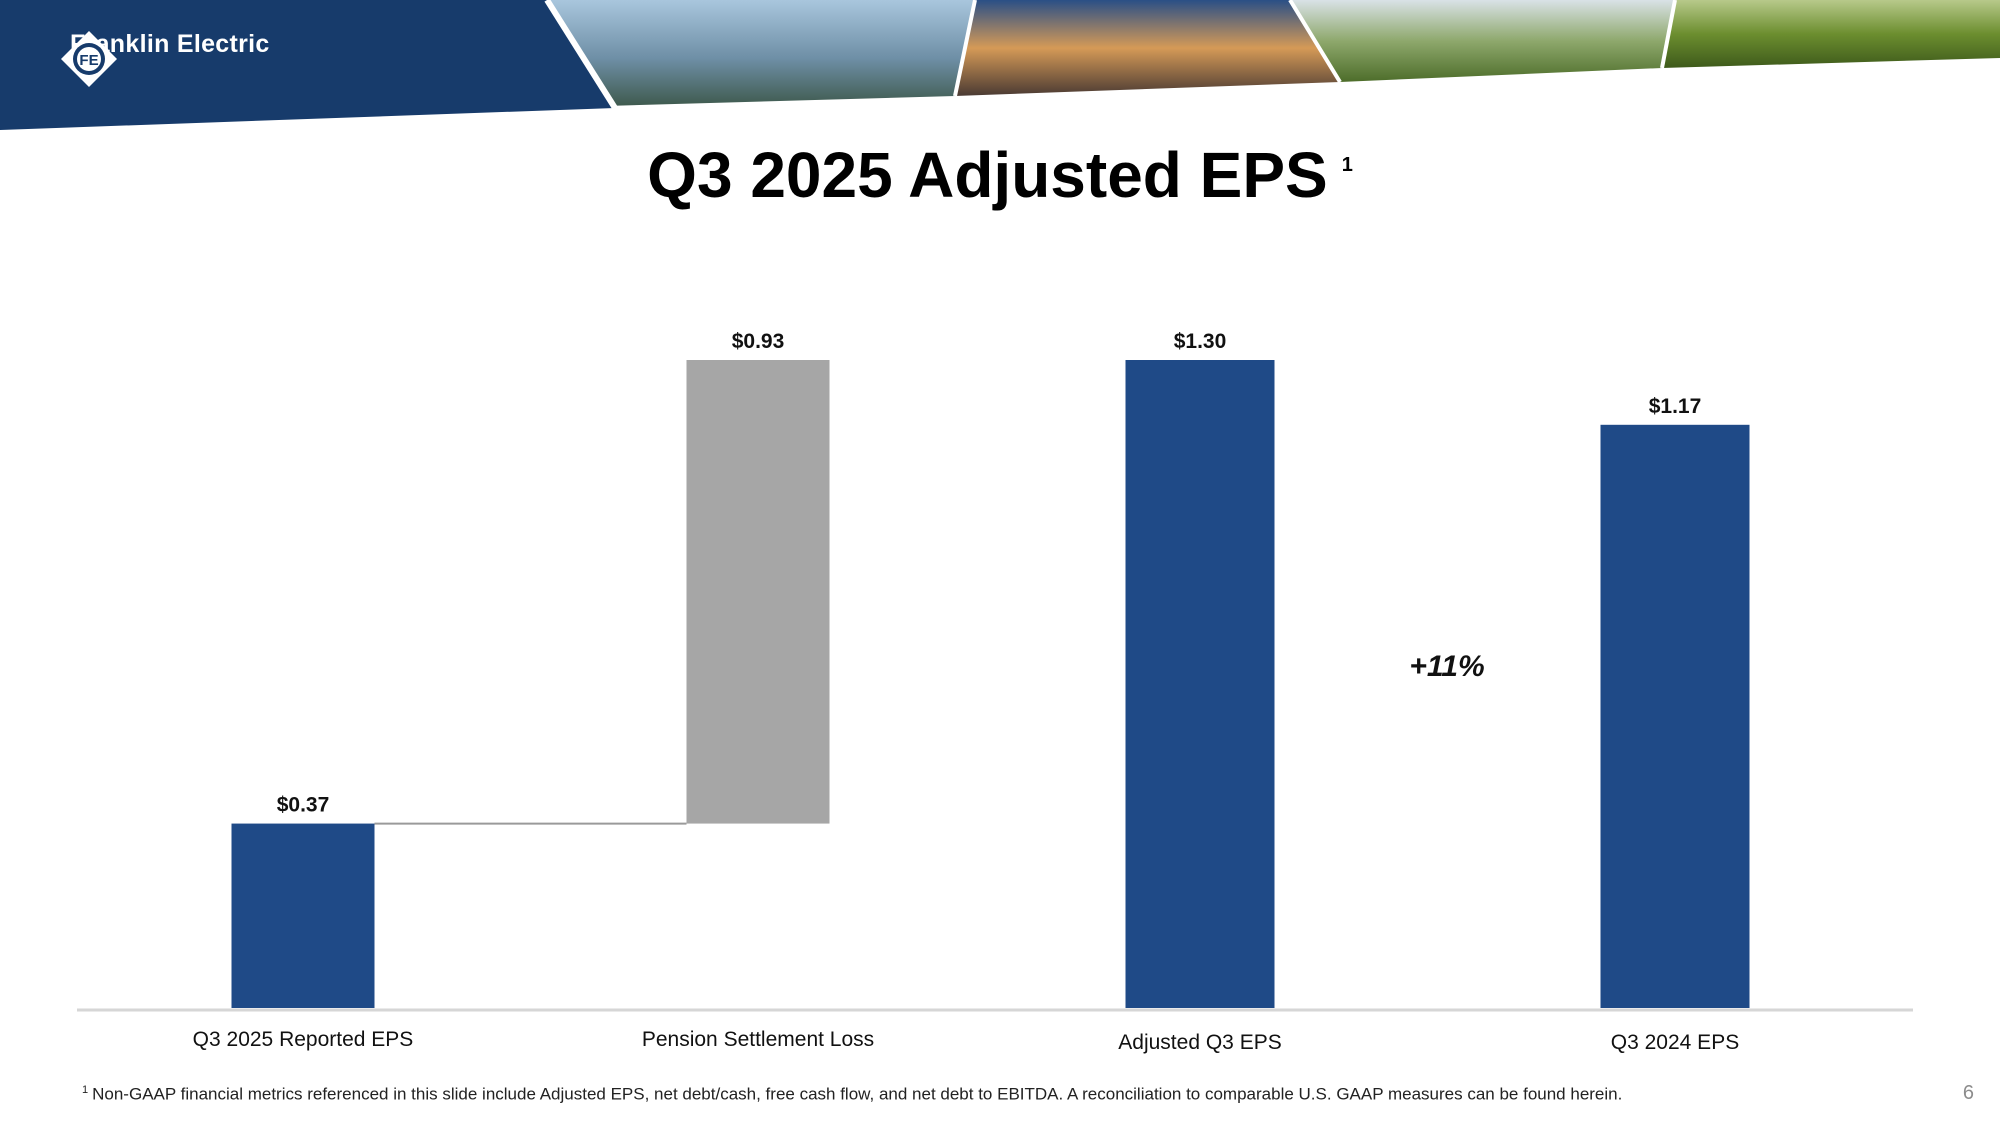 The image size is (2000, 1125). Describe the element at coordinates (1446, 666) in the screenshot. I see `growth-annotation: +11%` at that location.